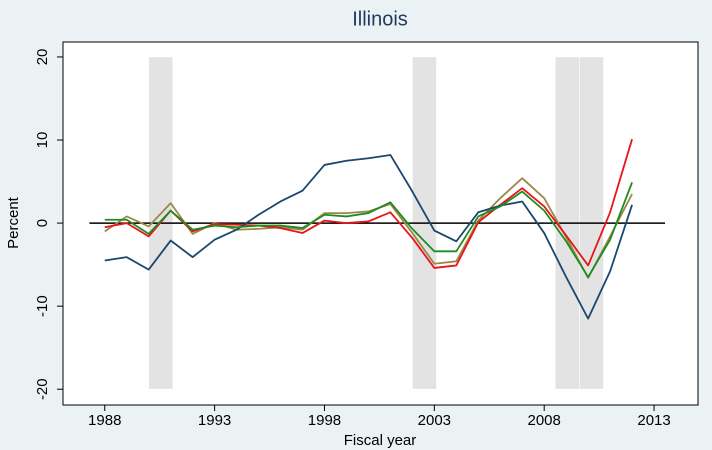 This screenshot has width=712, height=450. What do you see at coordinates (104, 420) in the screenshot?
I see `x-tick-label: 1988` at bounding box center [104, 420].